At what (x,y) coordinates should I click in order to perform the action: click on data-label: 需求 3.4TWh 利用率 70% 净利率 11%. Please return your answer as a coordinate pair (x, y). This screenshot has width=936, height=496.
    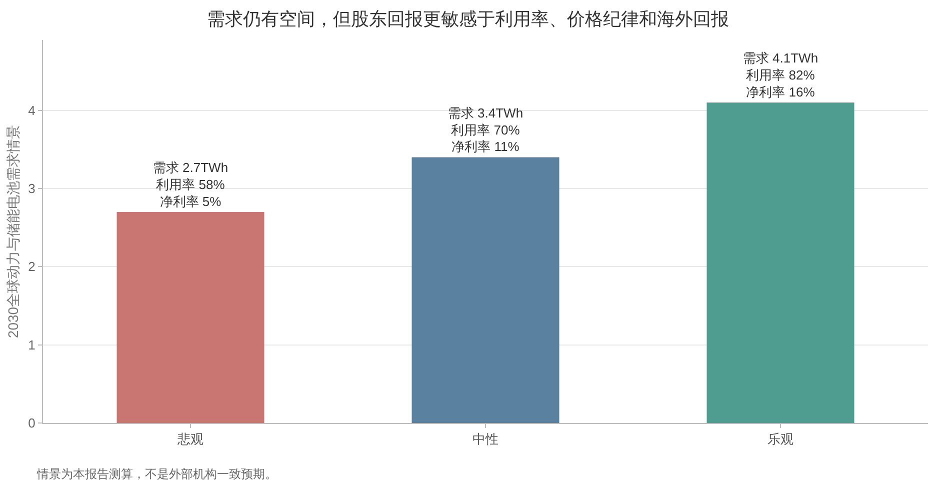
    Looking at the image, I should click on (486, 129).